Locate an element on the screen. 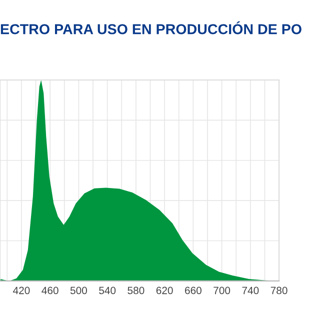 This screenshot has height=320, width=320. x-tick-label: 620 is located at coordinates (164, 290).